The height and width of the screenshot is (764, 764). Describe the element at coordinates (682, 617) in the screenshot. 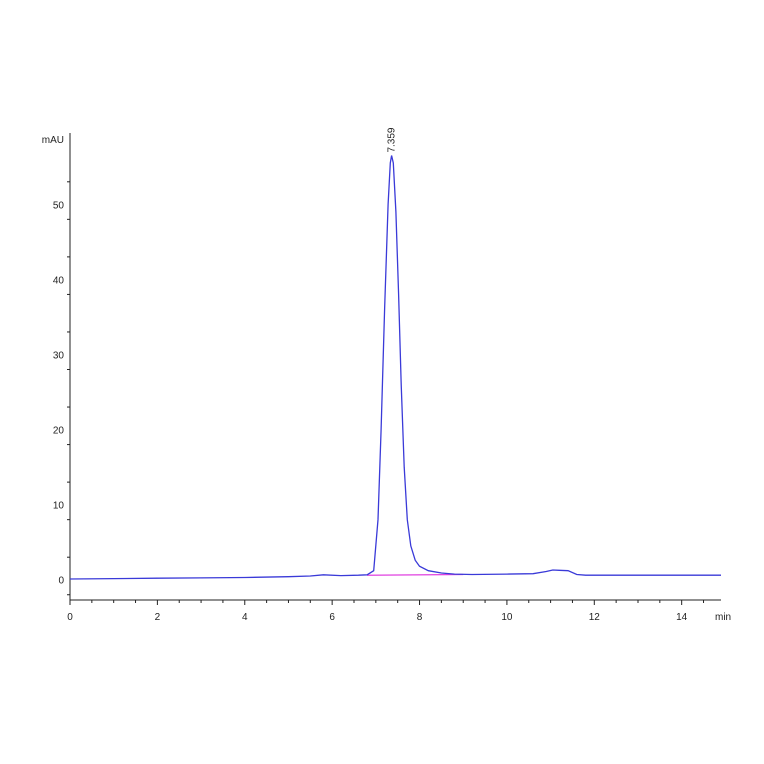

I see `x-tick-label: 14` at that location.